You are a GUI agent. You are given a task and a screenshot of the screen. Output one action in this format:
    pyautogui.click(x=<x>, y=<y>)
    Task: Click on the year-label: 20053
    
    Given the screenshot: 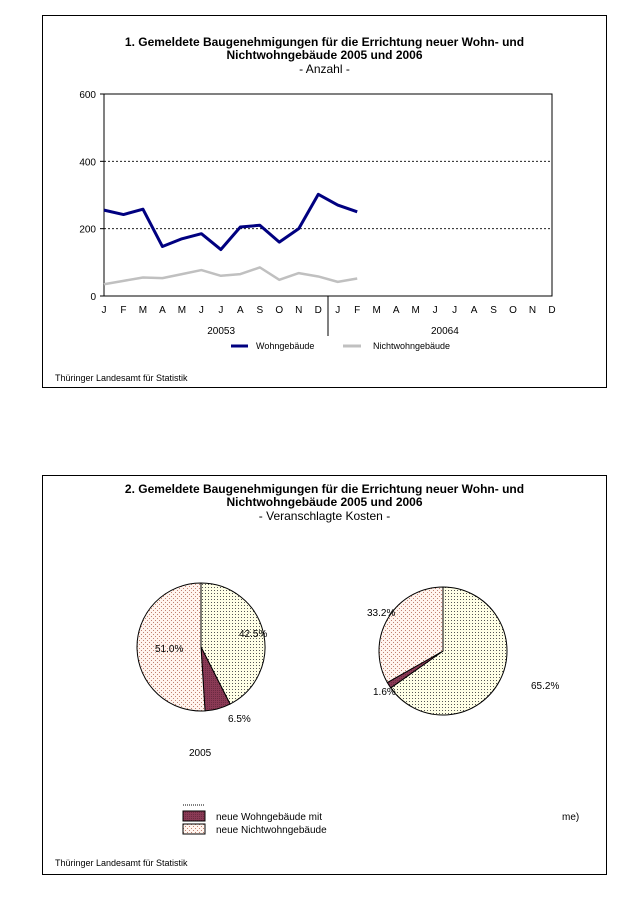 What is the action you would take?
    pyautogui.click(x=221, y=331)
    